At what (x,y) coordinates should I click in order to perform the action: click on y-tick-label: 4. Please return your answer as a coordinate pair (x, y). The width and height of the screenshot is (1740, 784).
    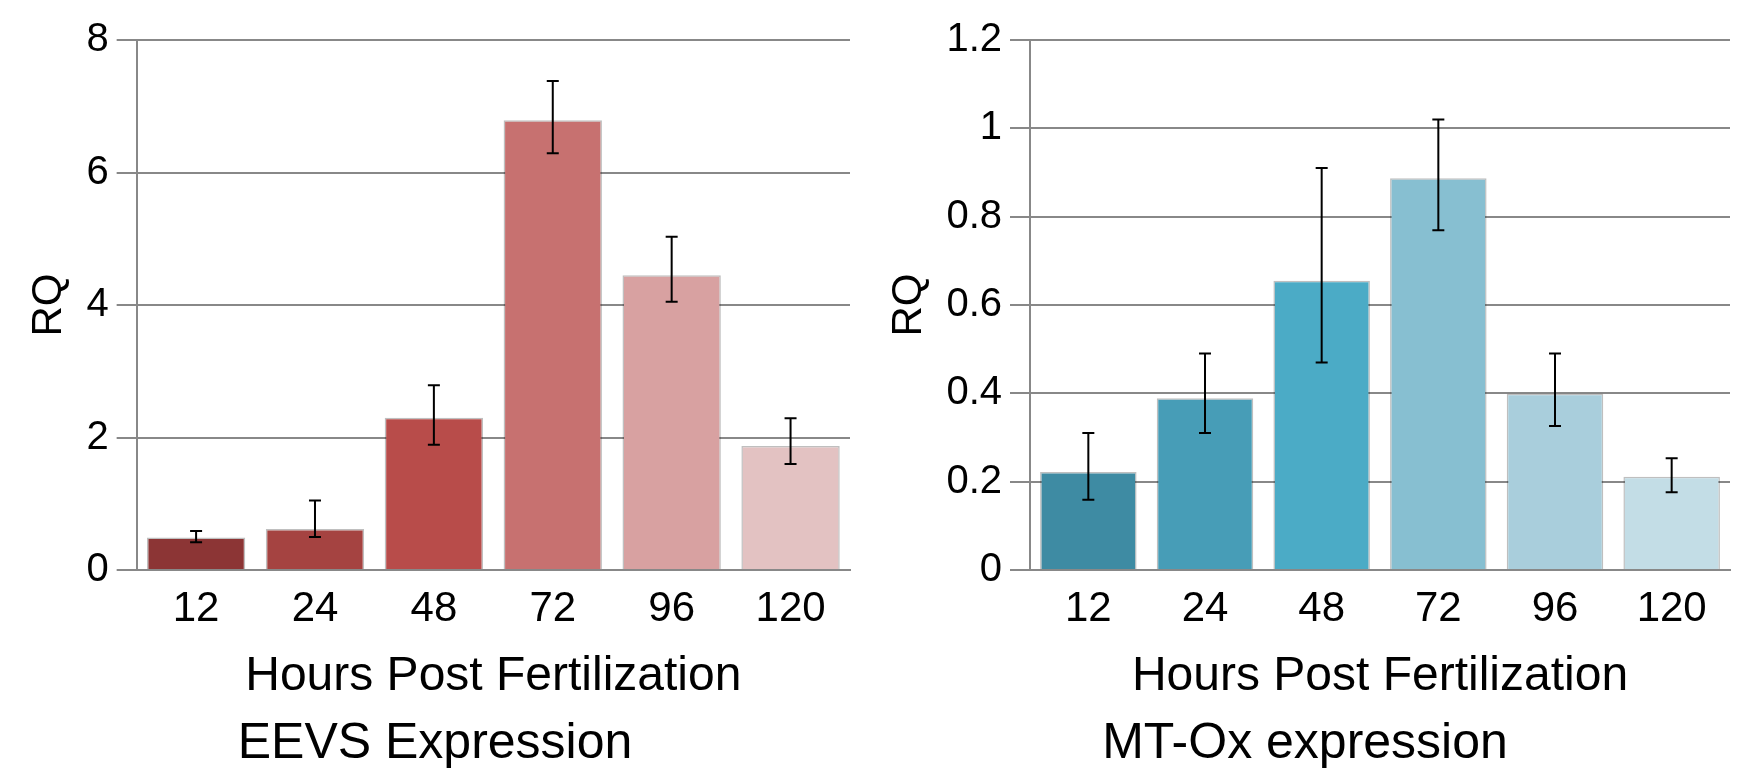
    Looking at the image, I should click on (97, 302).